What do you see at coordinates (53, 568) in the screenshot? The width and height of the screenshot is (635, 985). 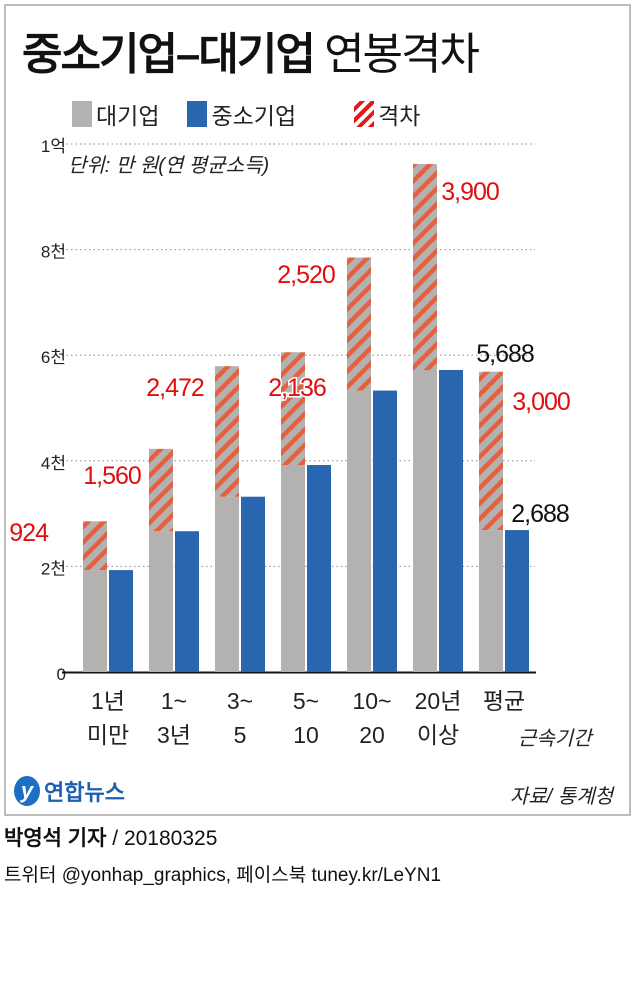 I see `y-tick-label: 2천` at bounding box center [53, 568].